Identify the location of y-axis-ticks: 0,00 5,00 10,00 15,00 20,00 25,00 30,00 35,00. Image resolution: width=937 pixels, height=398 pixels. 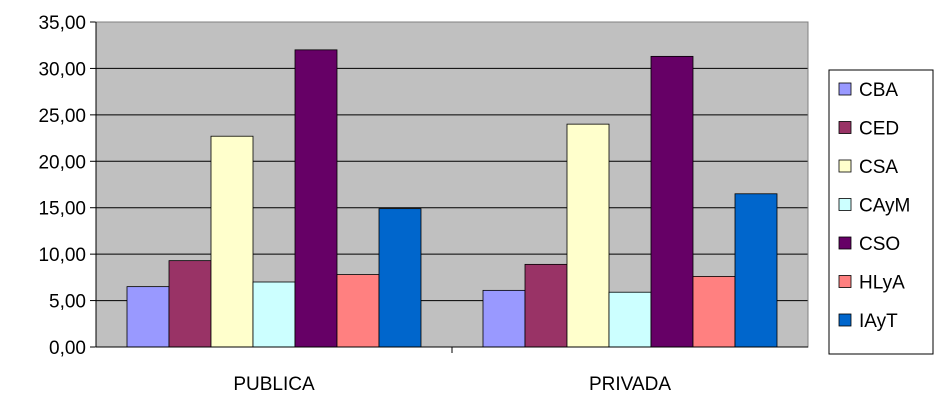
(62, 186).